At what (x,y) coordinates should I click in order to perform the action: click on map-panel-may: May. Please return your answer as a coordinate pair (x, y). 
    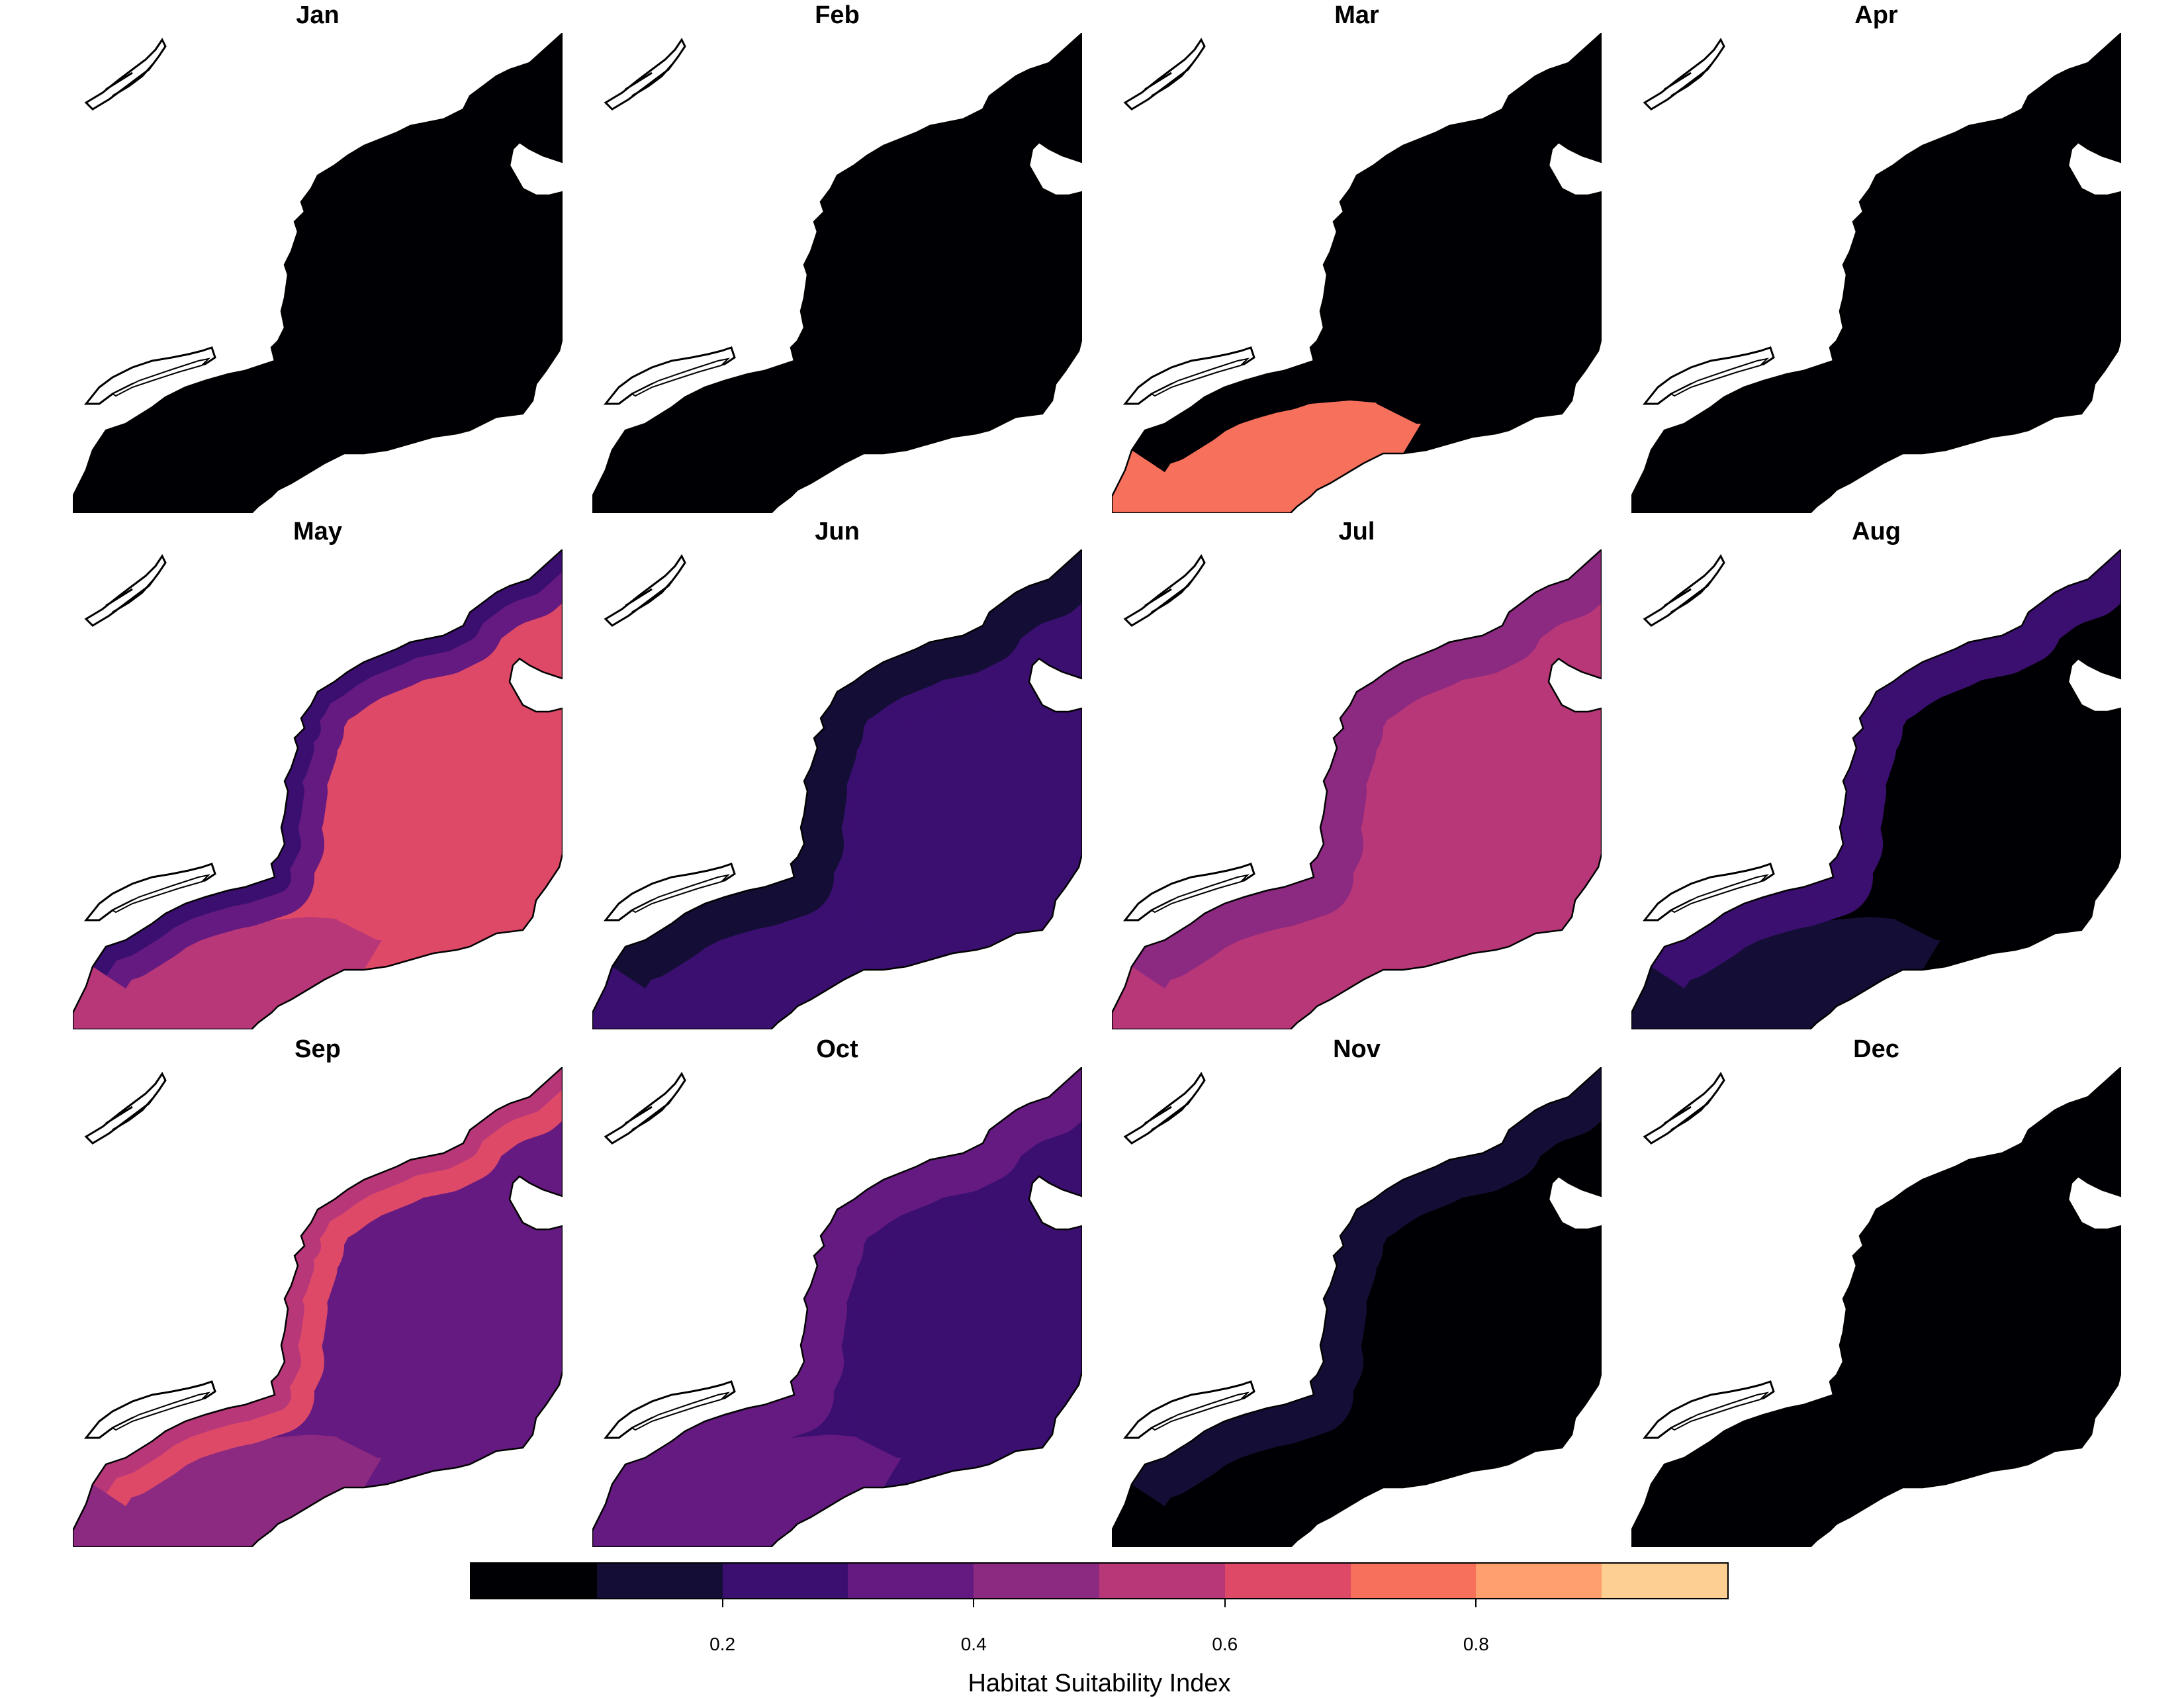
    Looking at the image, I should click on (318, 775).